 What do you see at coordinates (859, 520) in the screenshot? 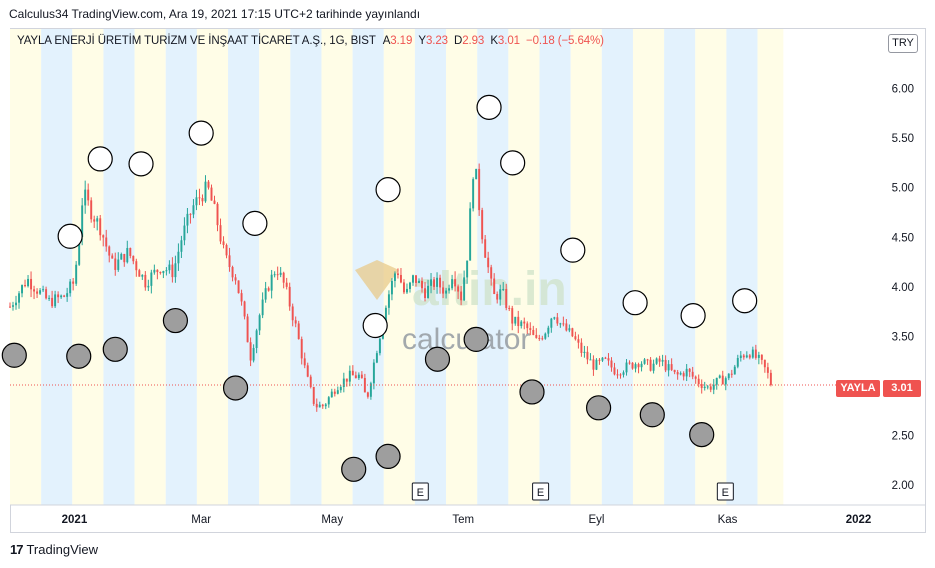
I see `x-tick-label: 2022` at bounding box center [859, 520].